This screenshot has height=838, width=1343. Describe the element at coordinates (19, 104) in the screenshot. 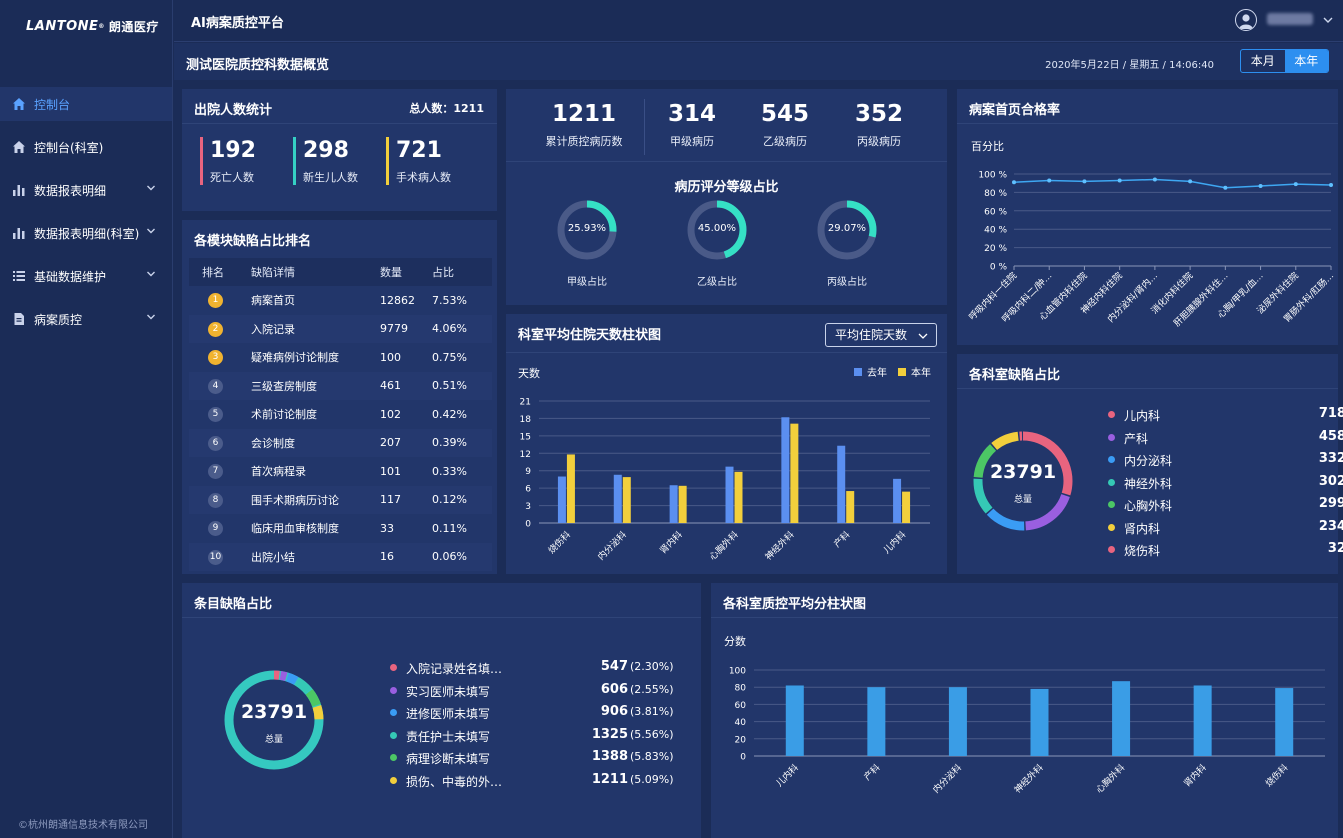

I see `home-icon` at that location.